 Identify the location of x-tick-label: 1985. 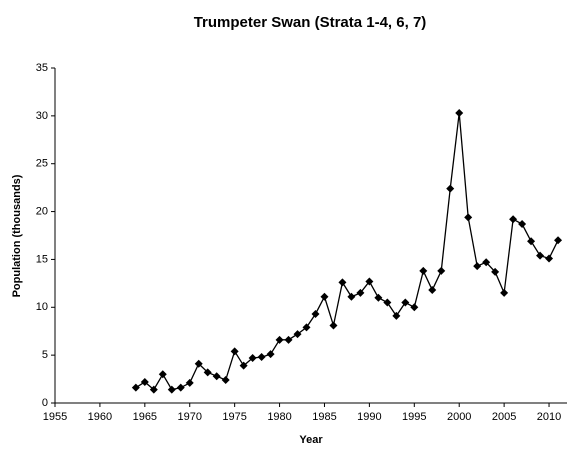
(324, 417).